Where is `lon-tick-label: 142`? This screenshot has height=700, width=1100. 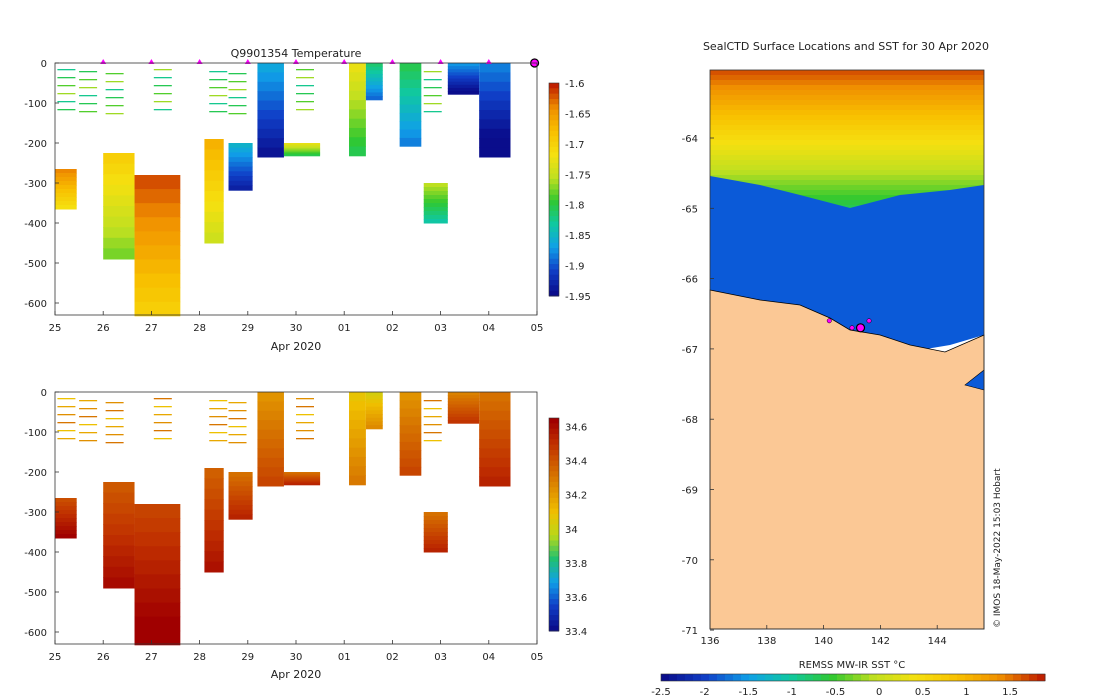
lon-tick-label: 142 is located at coordinates (880, 641).